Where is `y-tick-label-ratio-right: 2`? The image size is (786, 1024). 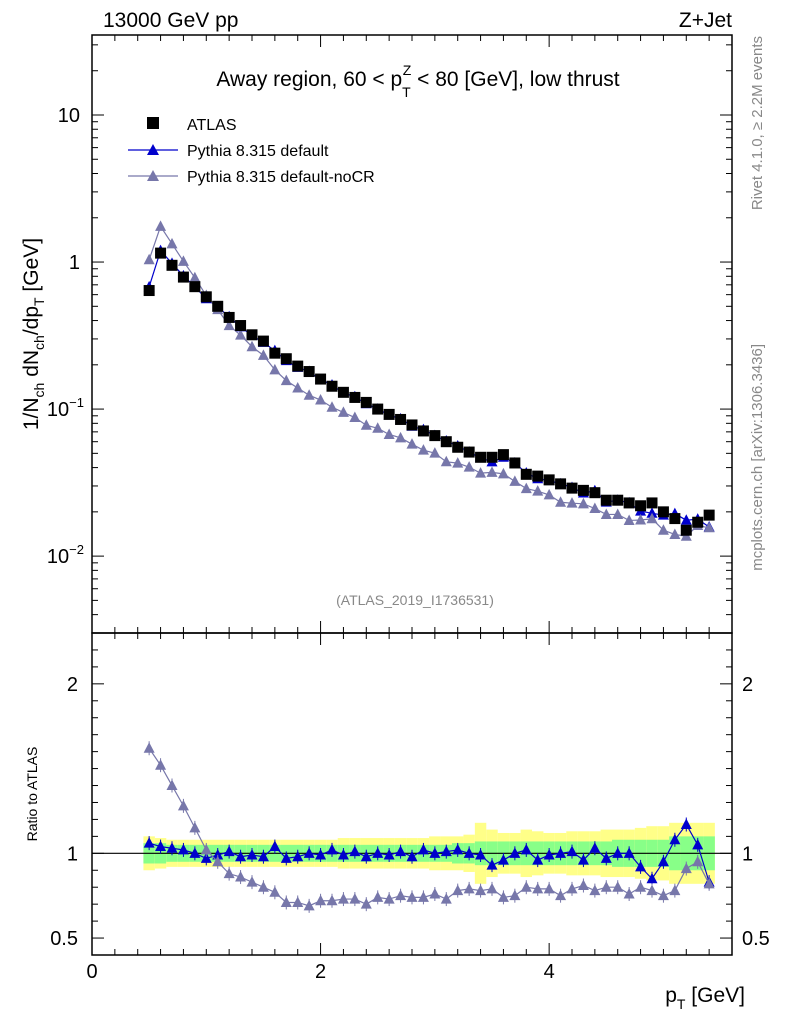
y-tick-label-ratio-right: 2 is located at coordinates (747, 685).